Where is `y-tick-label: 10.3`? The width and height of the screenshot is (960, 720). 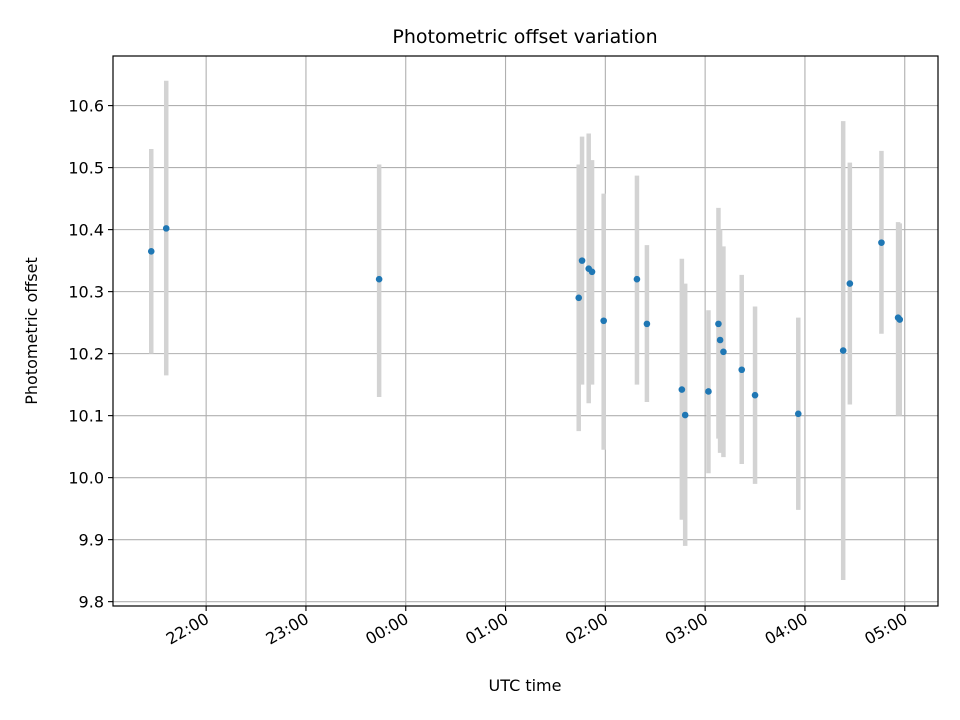
y-tick-label: 10.3 is located at coordinates (86, 292).